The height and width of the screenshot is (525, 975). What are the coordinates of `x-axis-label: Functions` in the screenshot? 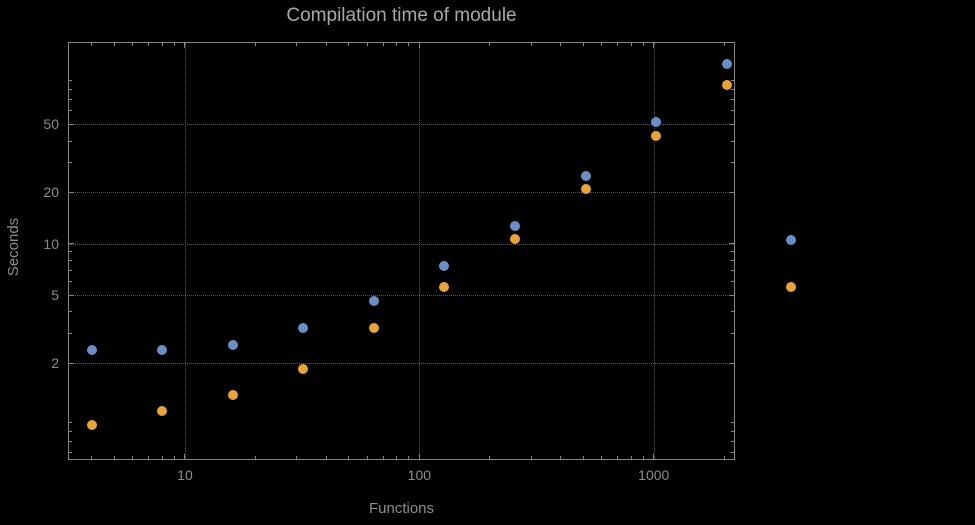 It's located at (401, 508).